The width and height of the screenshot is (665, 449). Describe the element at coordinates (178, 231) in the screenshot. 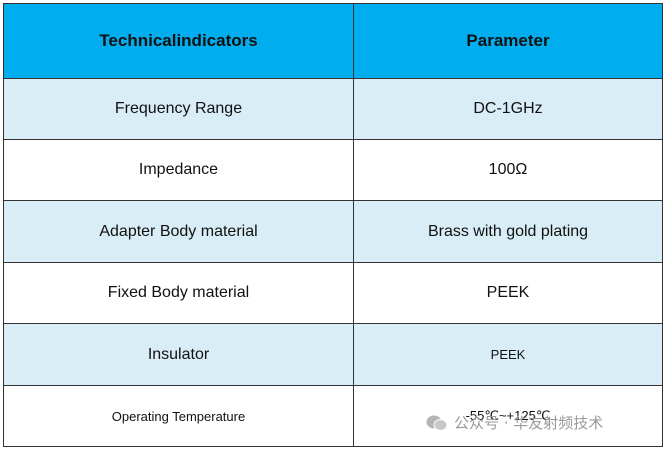

I see `cell: Adapter Body material` at that location.